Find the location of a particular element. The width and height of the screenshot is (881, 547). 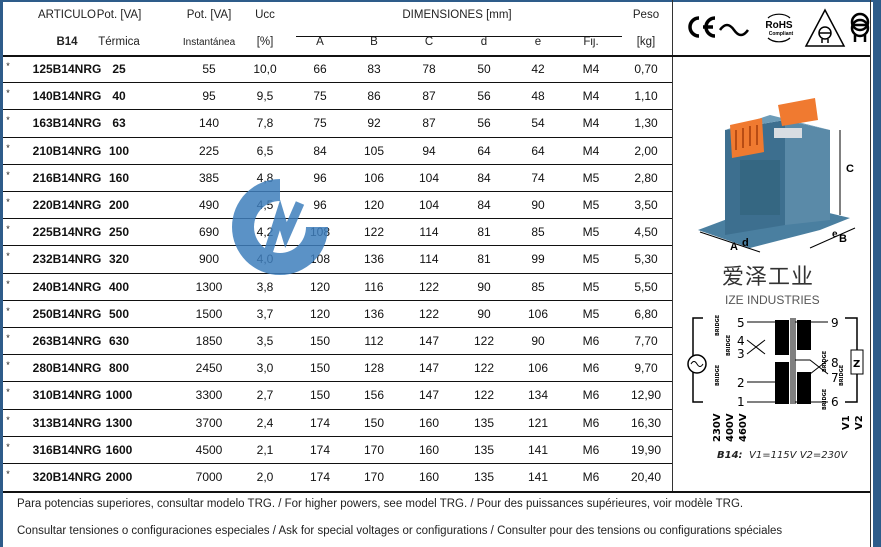

cell-6: 106 is located at coordinates (374, 177).